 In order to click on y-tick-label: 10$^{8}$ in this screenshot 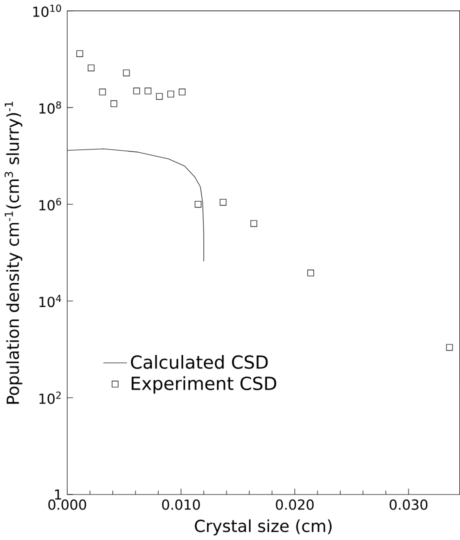, I will do `click(50, 107)`.